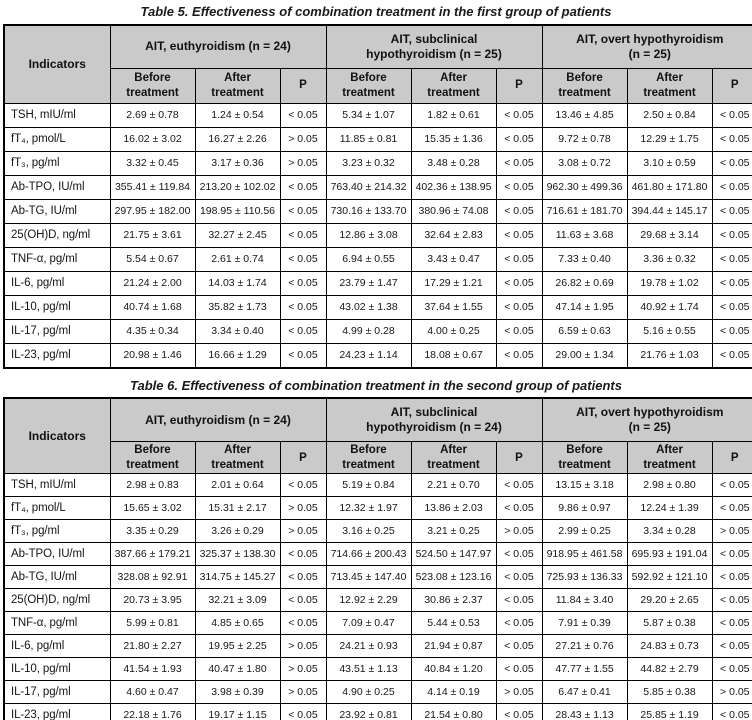 This screenshot has width=752, height=720. I want to click on value-cell: 20.98 ± 1.46, so click(152, 355).